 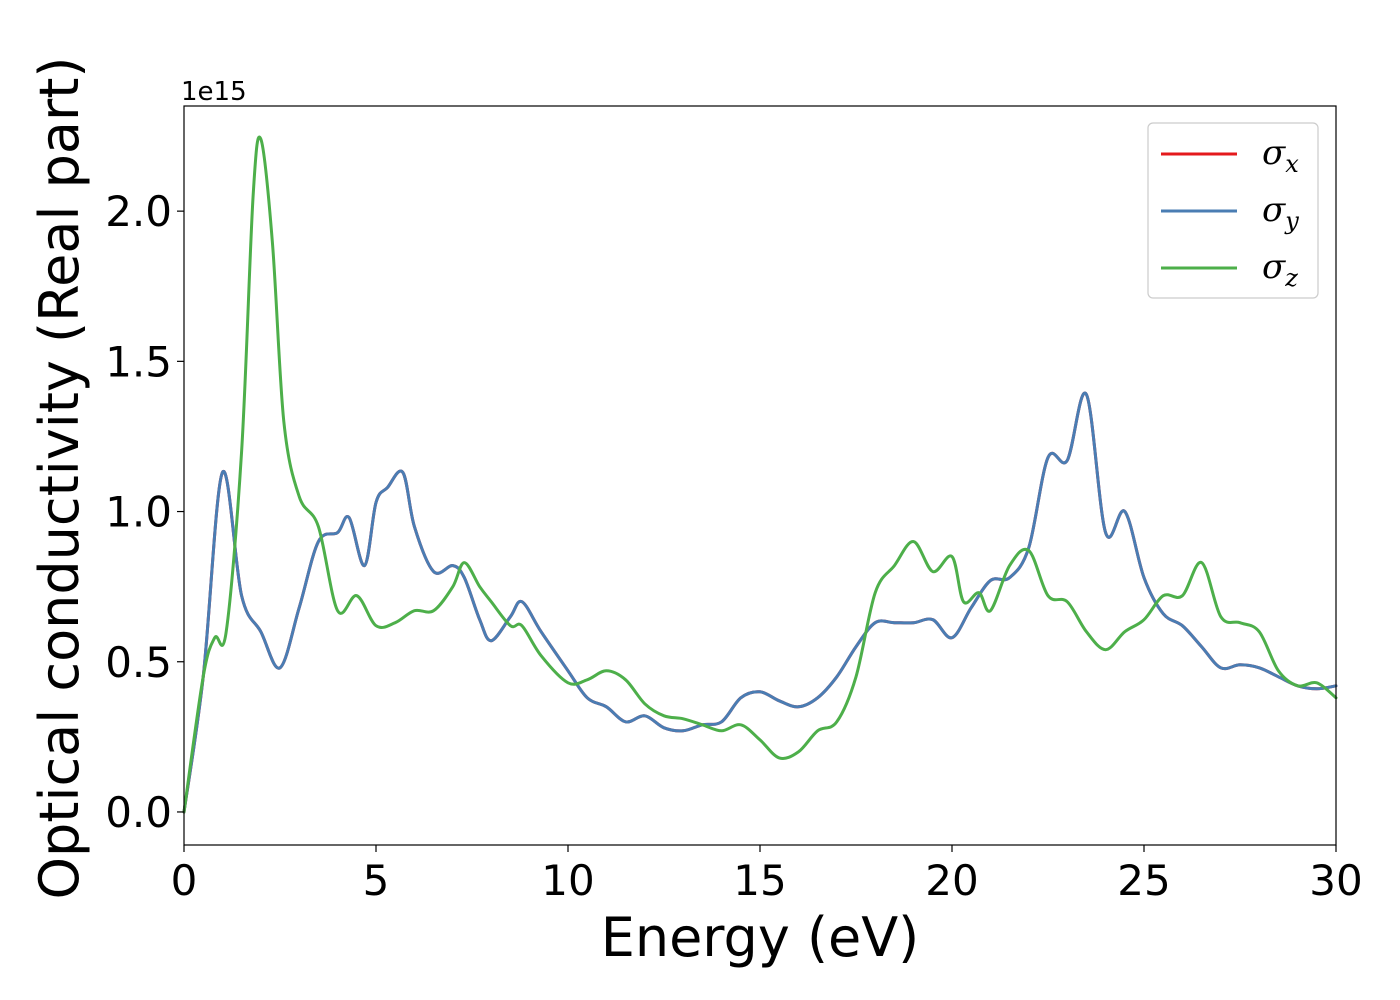 I want to click on legend-label-y: σy, so click(x=1280, y=212).